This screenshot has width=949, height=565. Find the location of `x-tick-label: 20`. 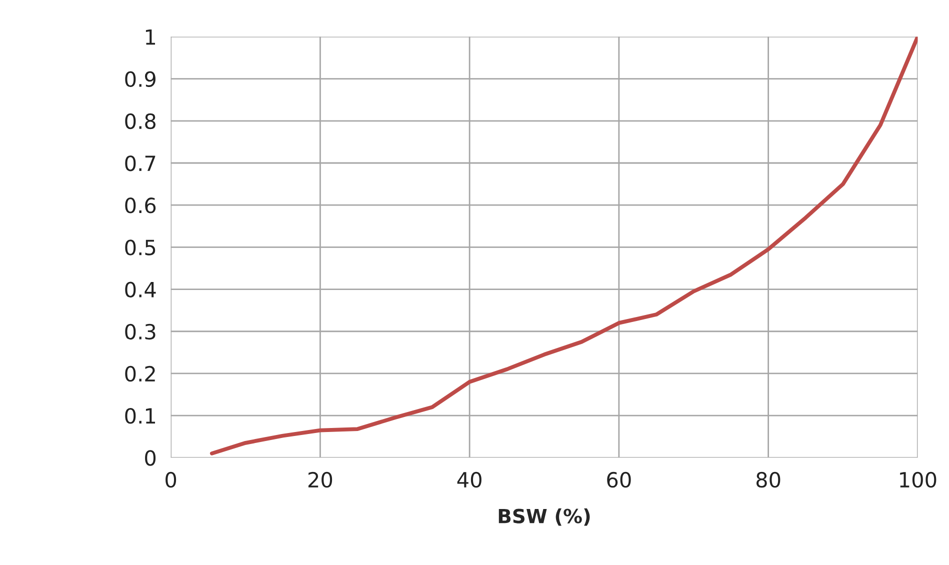

x-tick-label: 20 is located at coordinates (320, 480).